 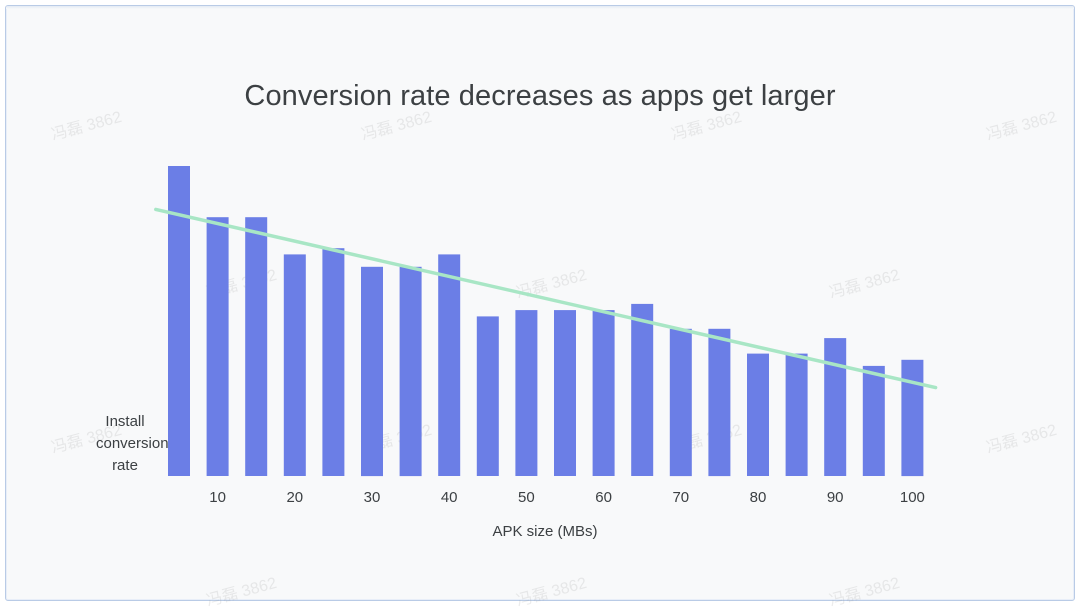 What do you see at coordinates (540, 7) in the screenshot?
I see `slide-top-edge` at bounding box center [540, 7].